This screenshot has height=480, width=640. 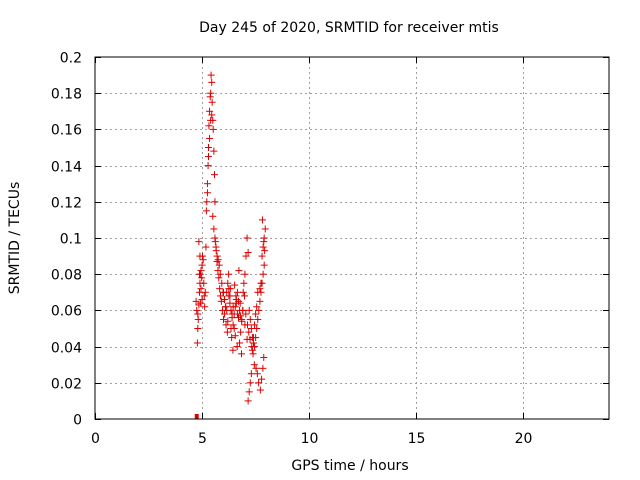 I want to click on y-tick-label: 0.16, so click(x=66, y=131).